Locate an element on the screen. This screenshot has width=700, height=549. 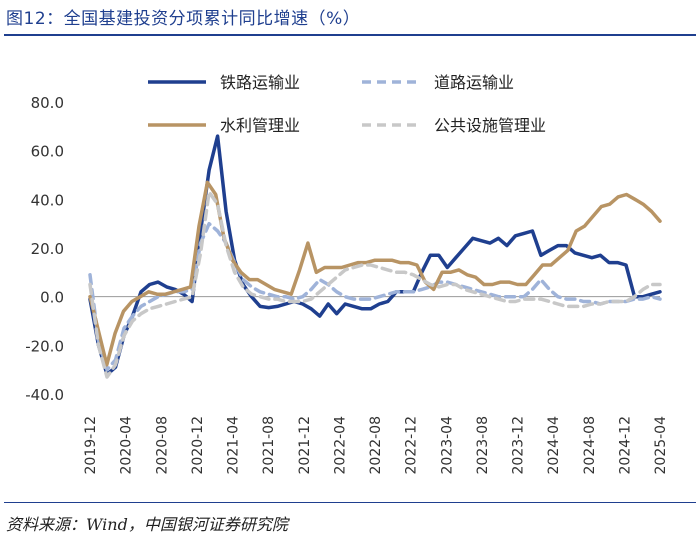
x-tick-label: 2023-04 is located at coordinates (447, 445).